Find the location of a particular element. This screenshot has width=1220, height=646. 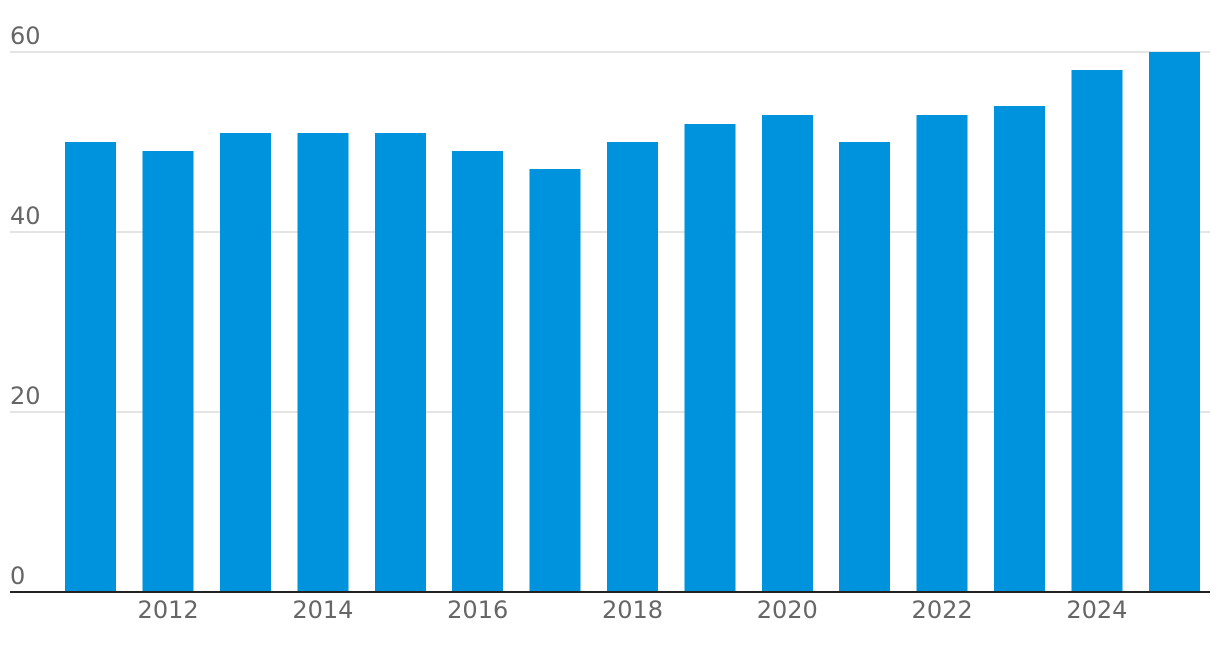

x-tick-label: 2022 is located at coordinates (942, 610).